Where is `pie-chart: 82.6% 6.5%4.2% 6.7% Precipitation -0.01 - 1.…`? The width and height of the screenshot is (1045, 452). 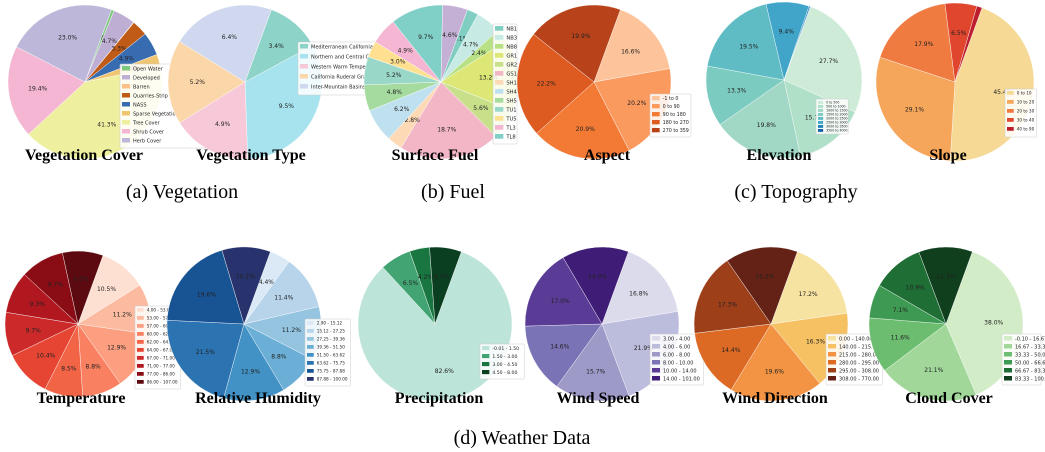
pie-chart: 82.6% 6.5%4.2% 6.7% Precipitation -0.01 - 1.… is located at coordinates (441, 326).